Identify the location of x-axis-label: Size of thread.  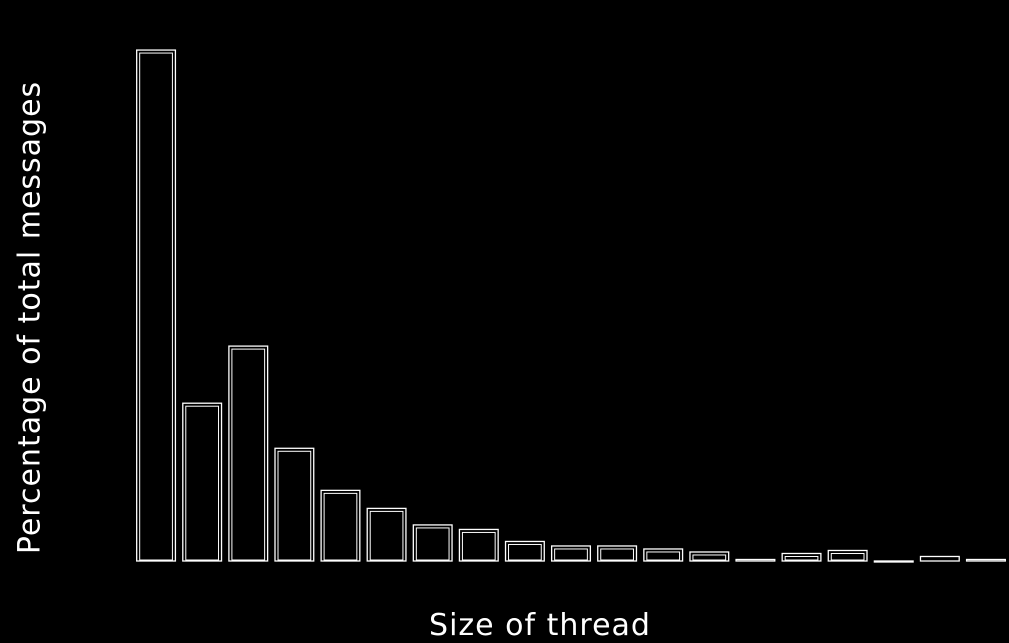
(540, 625).